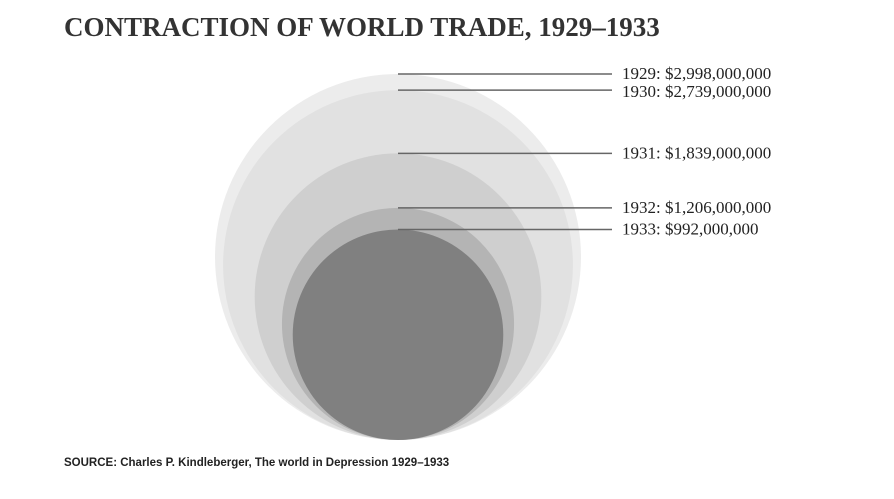 The height and width of the screenshot is (499, 894). I want to click on chart-title: CONTRACTION OF WORLD TRADE, 1929–1933, so click(362, 27).